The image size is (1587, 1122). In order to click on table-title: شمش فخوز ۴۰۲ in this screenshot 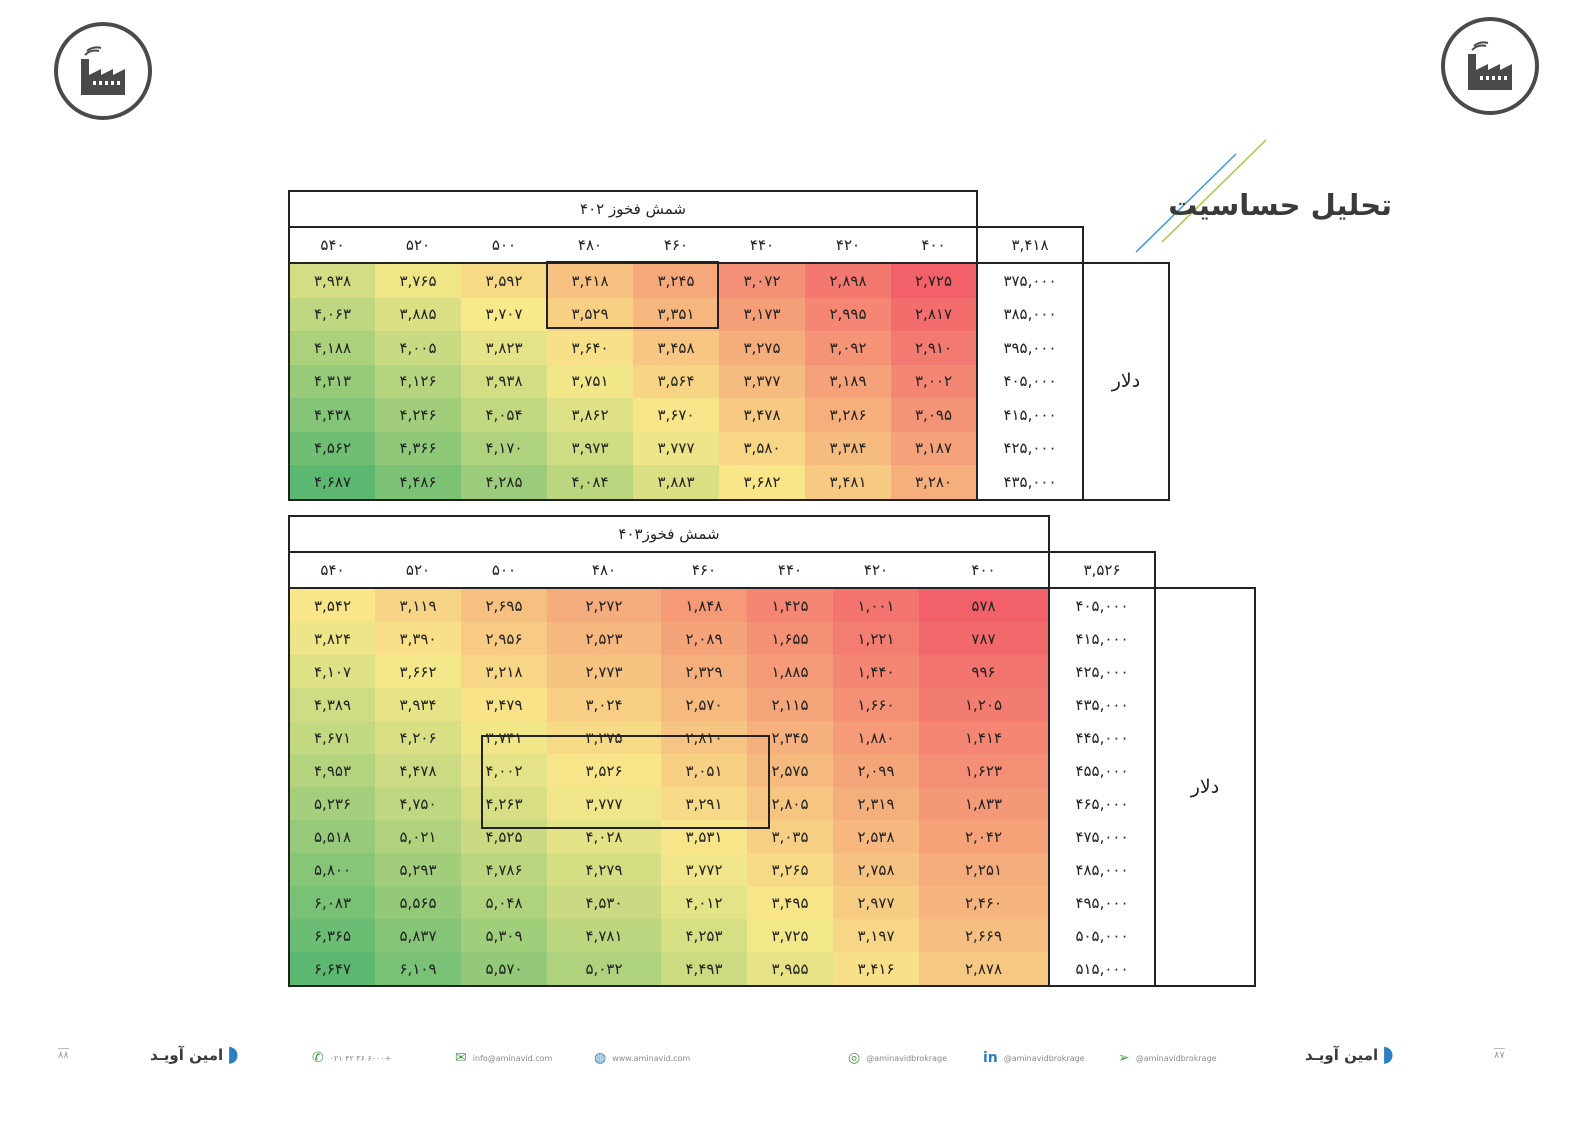, I will do `click(633, 209)`.